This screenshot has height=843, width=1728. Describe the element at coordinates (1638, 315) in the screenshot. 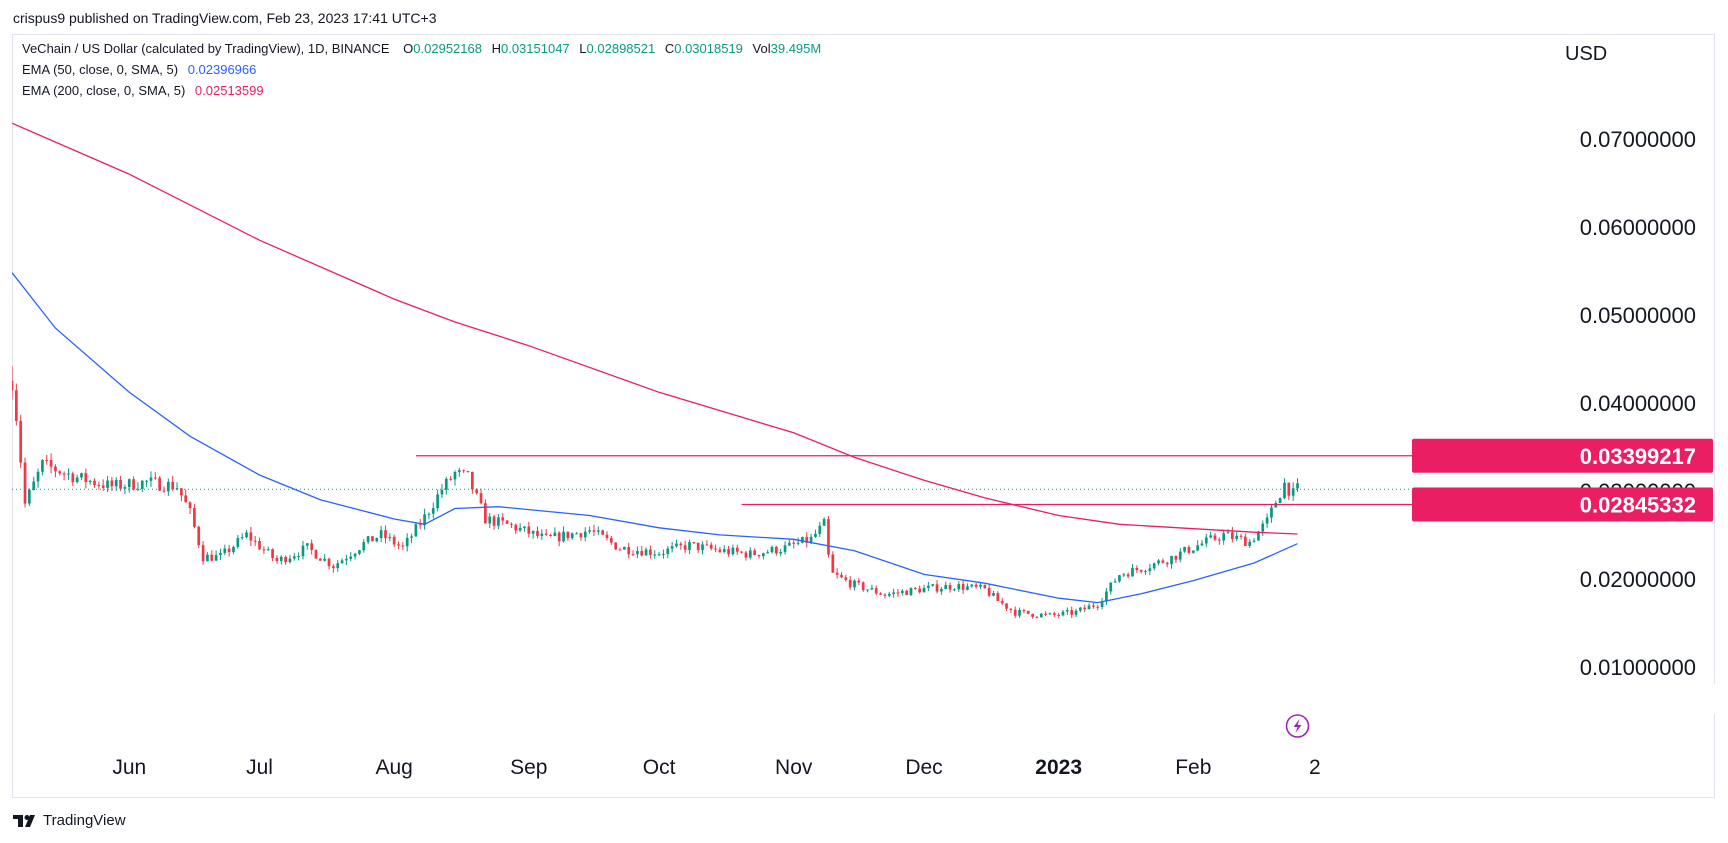

I see `y-tick-label: 0.05000000` at that location.